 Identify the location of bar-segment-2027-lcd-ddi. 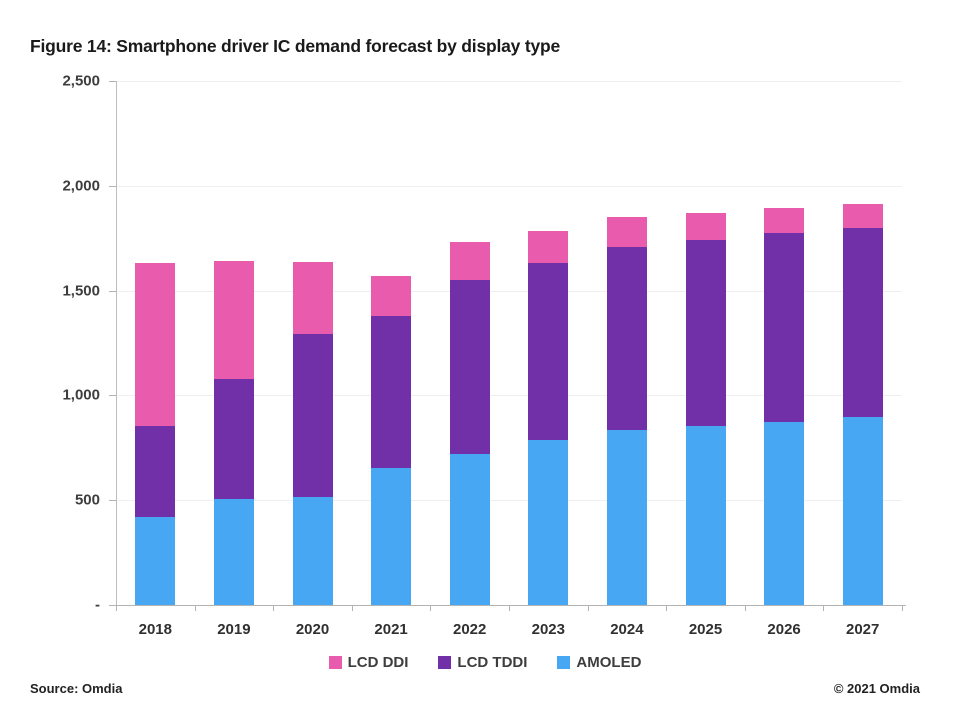
(862, 215).